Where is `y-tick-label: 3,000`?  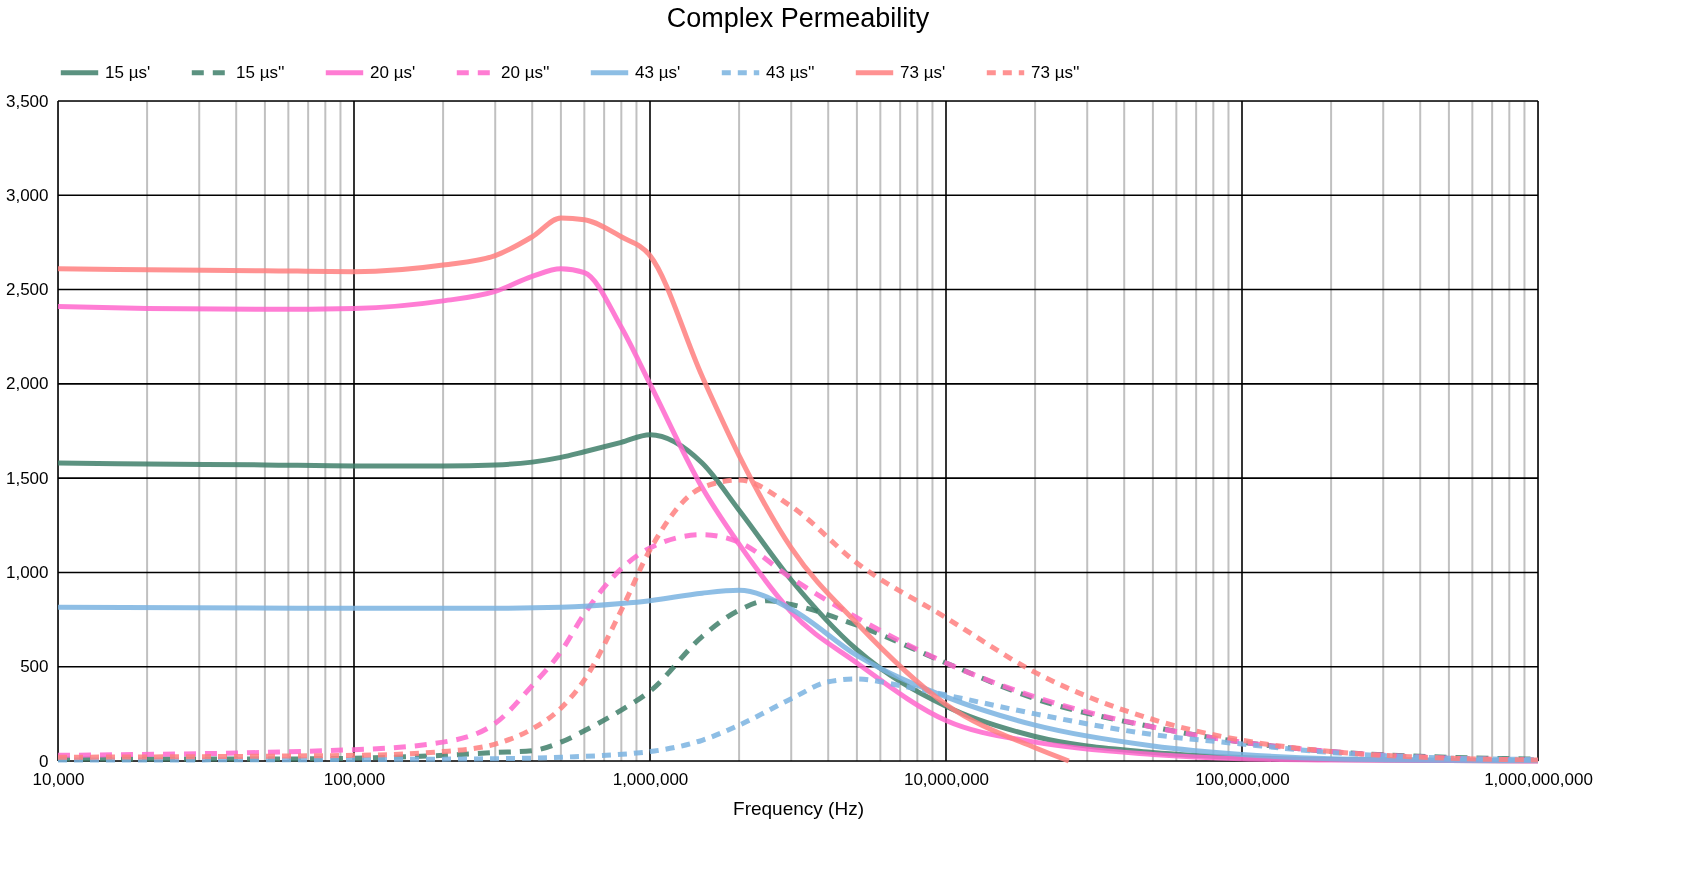 y-tick-label: 3,000 is located at coordinates (27, 195).